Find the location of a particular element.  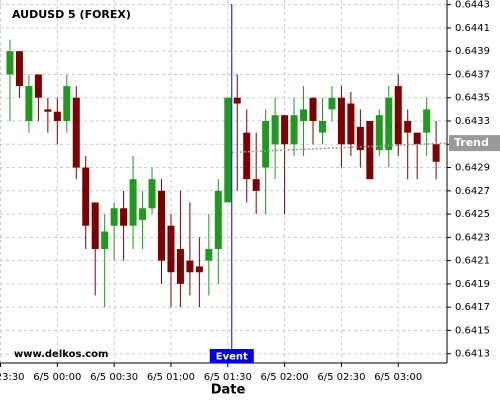

x-tick-label: 6/5 01:30 is located at coordinates (228, 377).